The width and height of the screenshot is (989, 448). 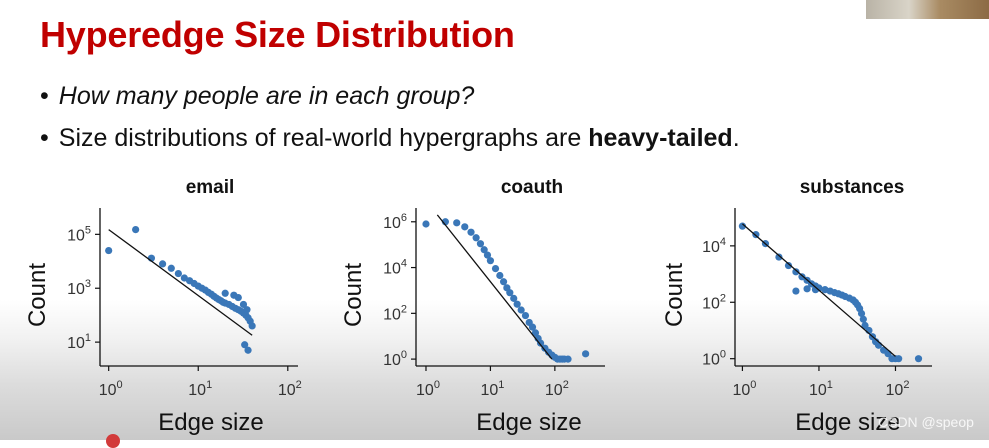 What do you see at coordinates (277, 34) in the screenshot?
I see `slide-title: Hyperedge Size Distribution` at bounding box center [277, 34].